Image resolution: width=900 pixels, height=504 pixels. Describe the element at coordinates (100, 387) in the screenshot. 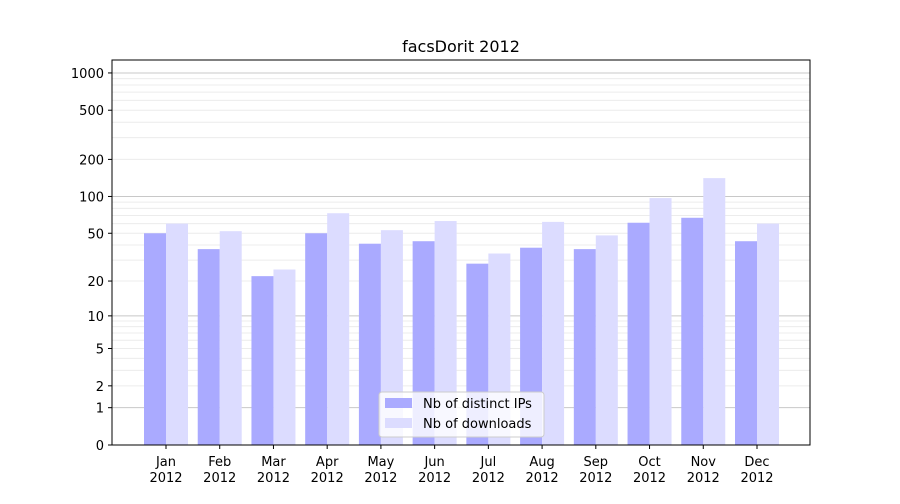

I see `y-tick-label: 2` at that location.